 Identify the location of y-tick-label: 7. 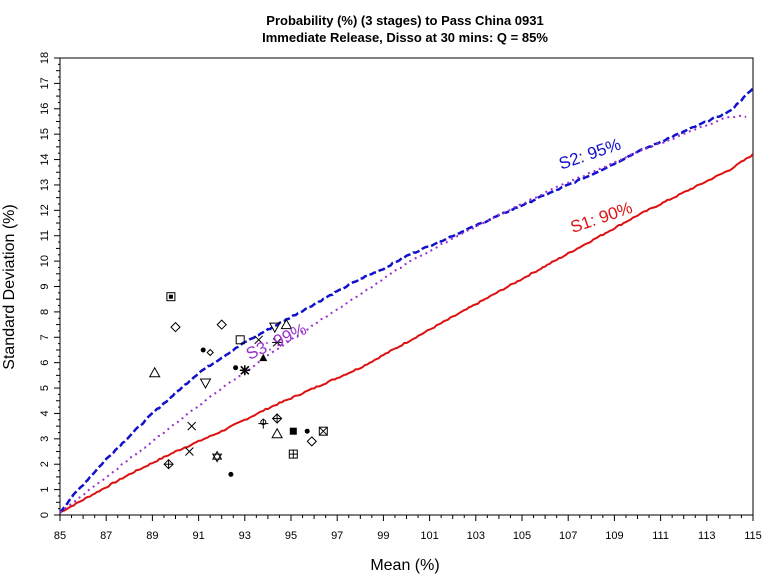
(45, 337).